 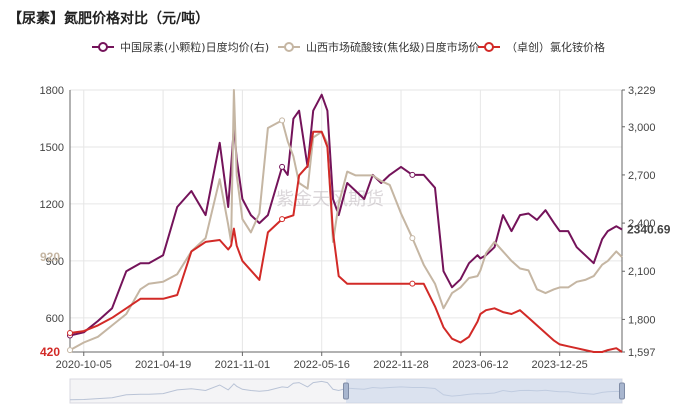 I want to click on y-left-tick-label: 1800, so click(x=52, y=91).